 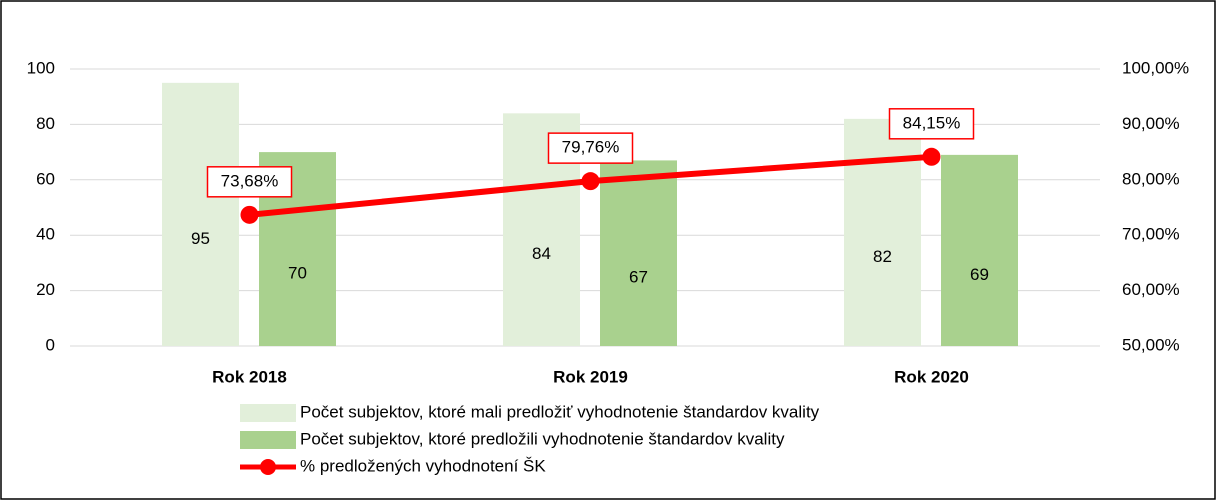 I want to click on bar-value-label: 69, so click(x=979, y=274).